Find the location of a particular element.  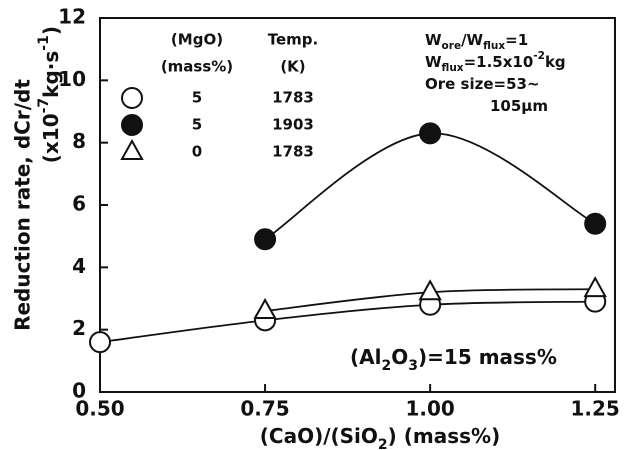

y-tick-label: 2 is located at coordinates (79, 328).